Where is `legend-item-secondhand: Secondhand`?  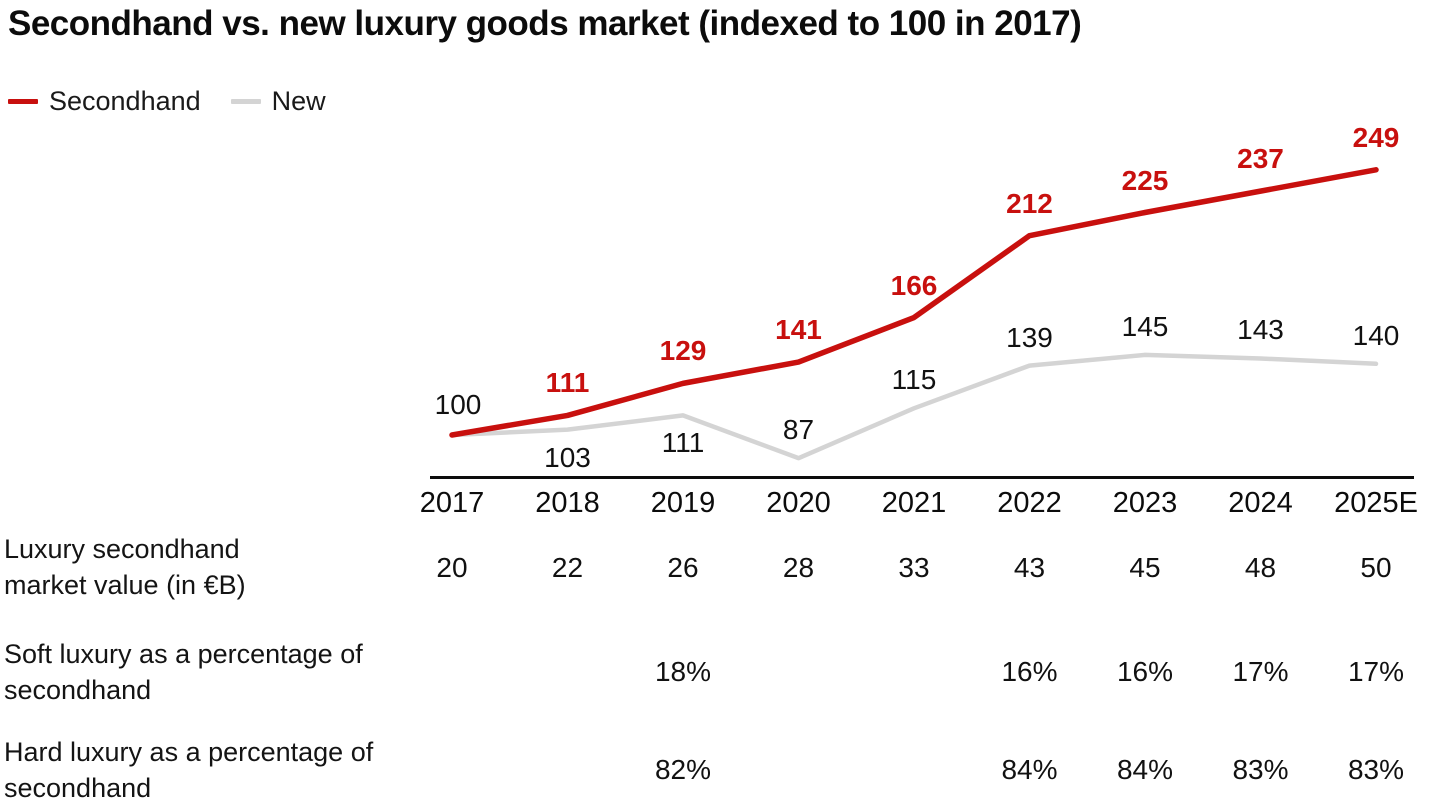
legend-item-secondhand: Secondhand is located at coordinates (104, 101).